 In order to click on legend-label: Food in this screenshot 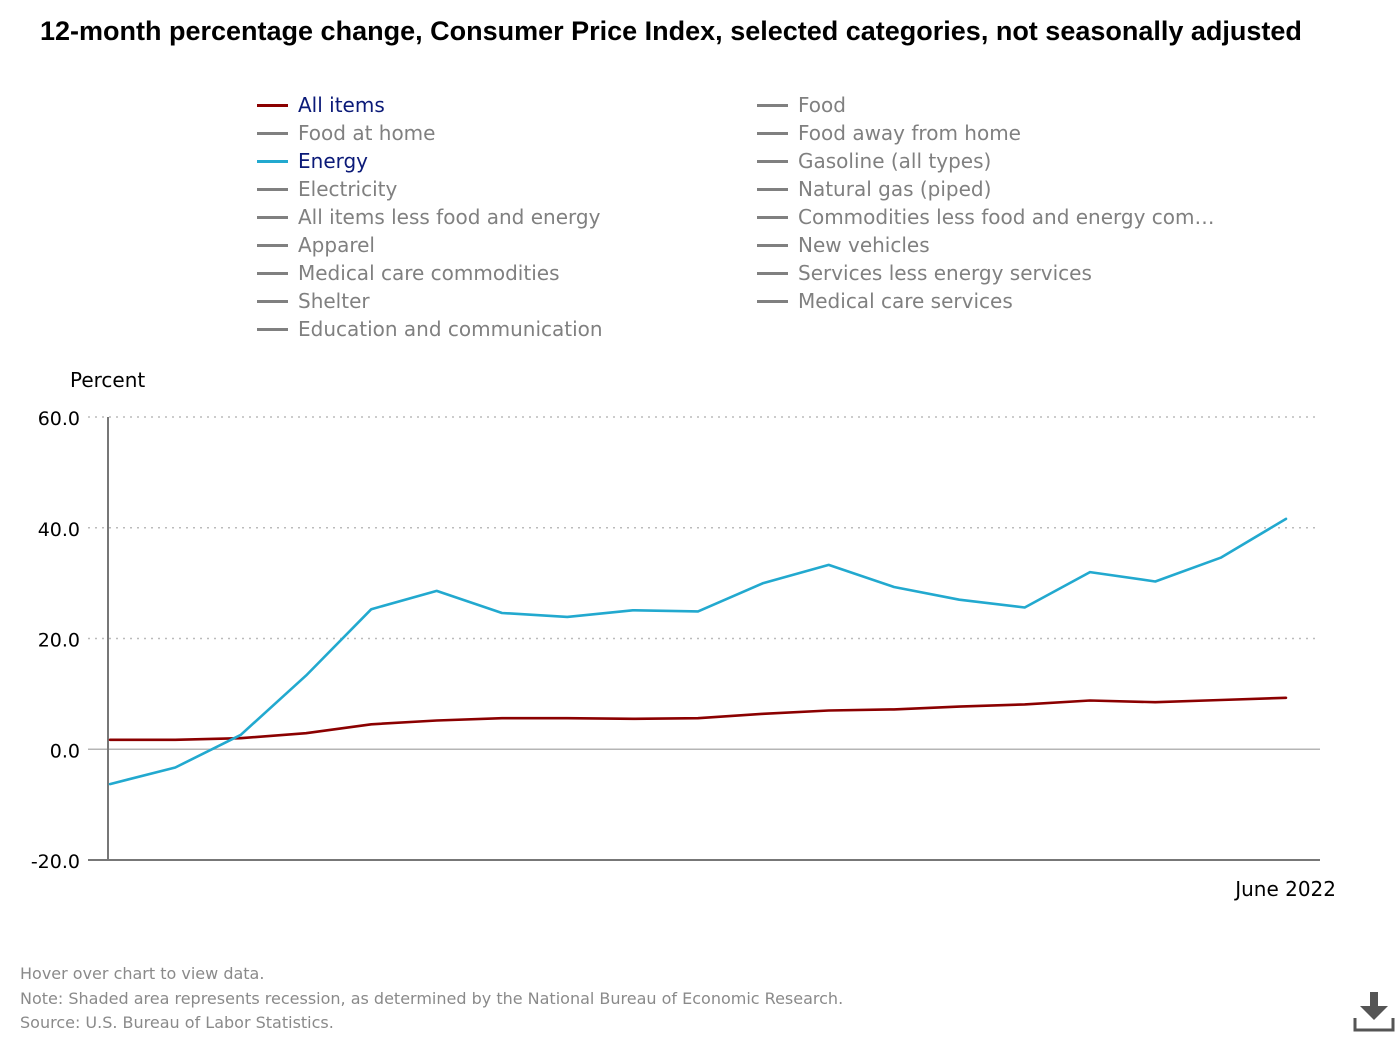, I will do `click(822, 105)`.